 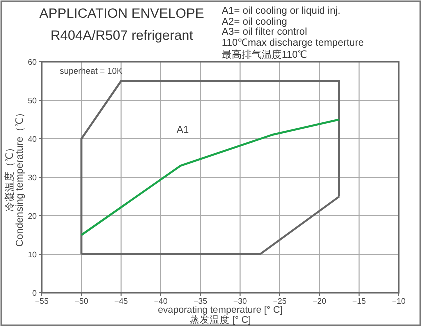 I want to click on text: 110℃max discharge temperture, so click(x=293, y=43).